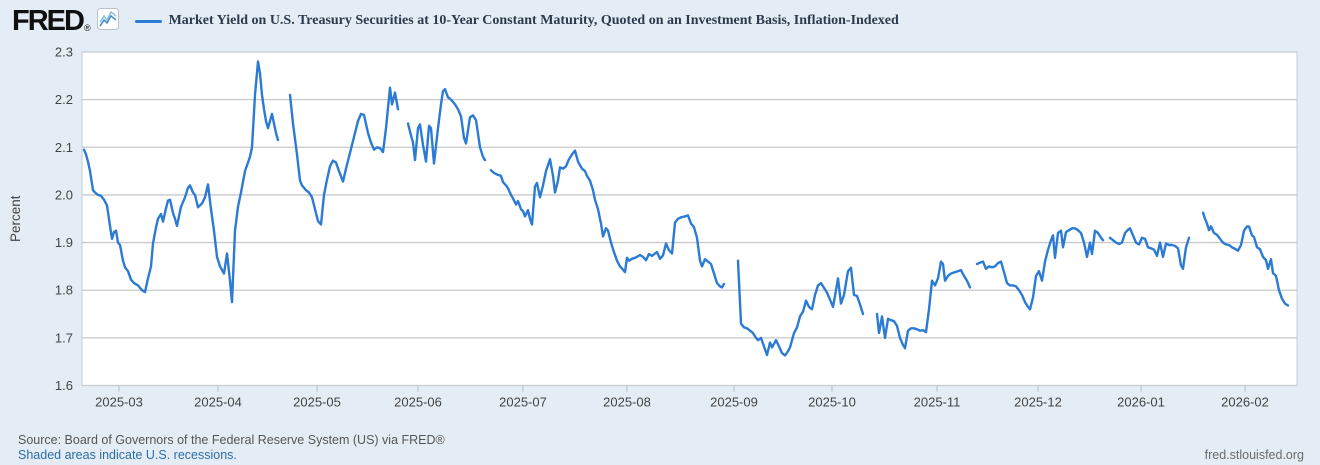  What do you see at coordinates (64, 337) in the screenshot?
I see `y-axis-tick-label: 1.7` at bounding box center [64, 337].